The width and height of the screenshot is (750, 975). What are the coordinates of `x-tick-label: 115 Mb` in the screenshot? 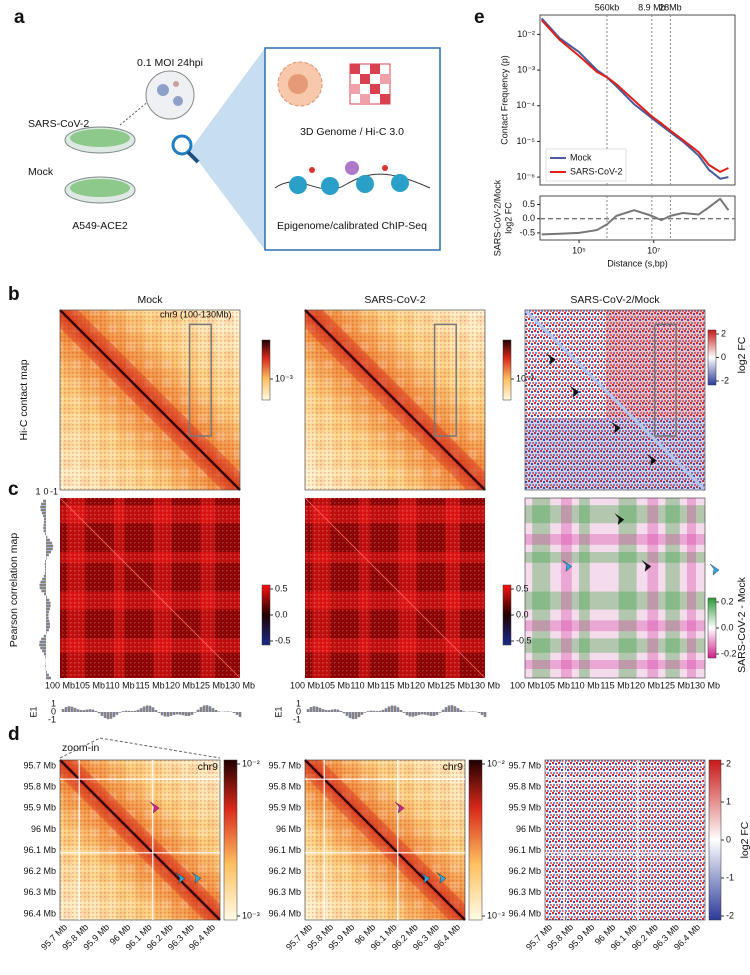 It's located at (614, 685).